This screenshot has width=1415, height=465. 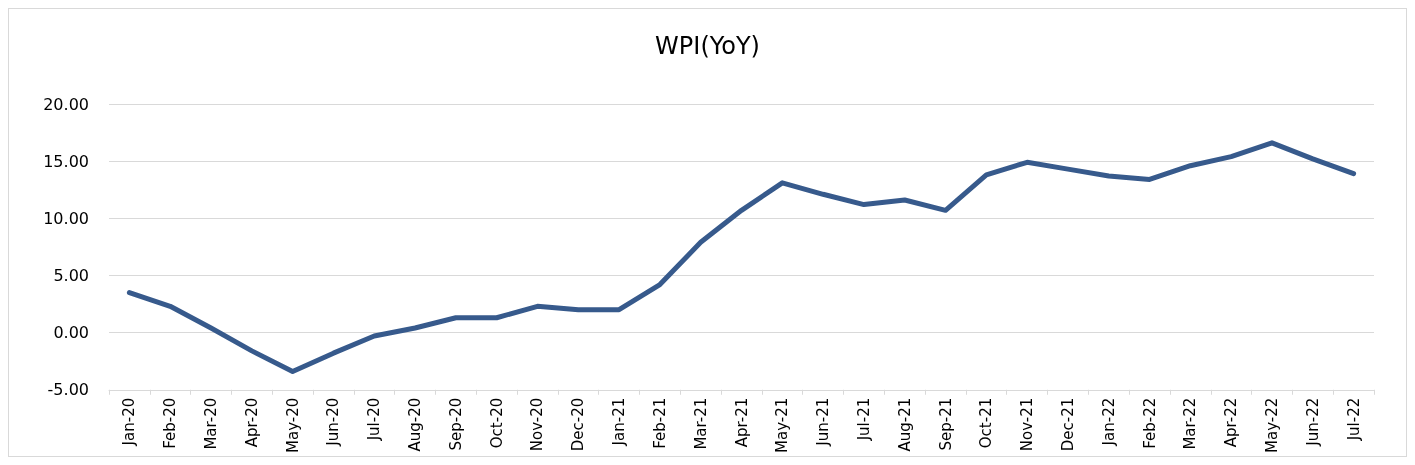 What do you see at coordinates (496, 423) in the screenshot?
I see `x-tick-label: Oct-20` at bounding box center [496, 423].